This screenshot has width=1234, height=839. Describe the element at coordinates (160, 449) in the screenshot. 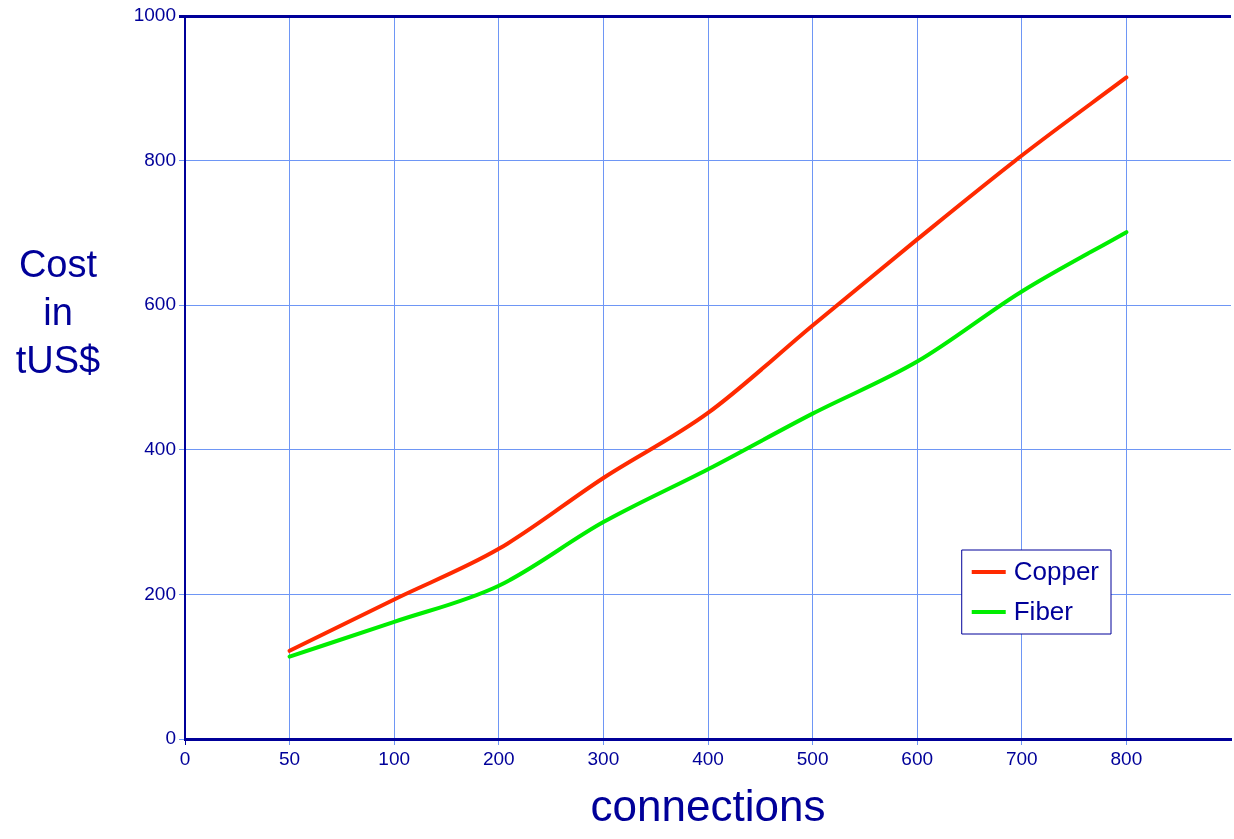

I see `y-tick-label: 400` at that location.